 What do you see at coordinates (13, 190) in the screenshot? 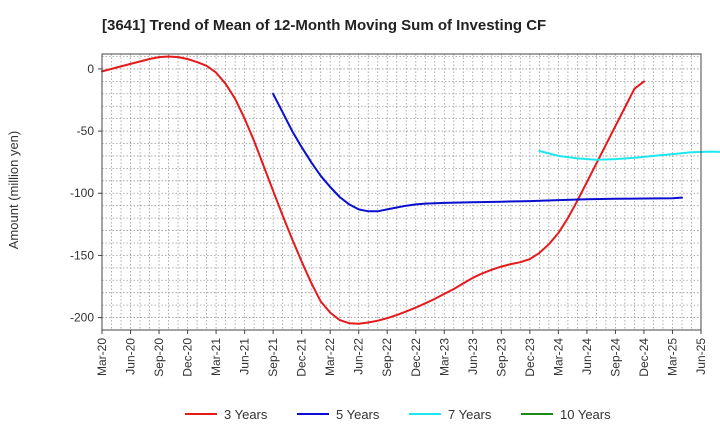
I see `y-axis-label: Amount (million yen)` at bounding box center [13, 190].